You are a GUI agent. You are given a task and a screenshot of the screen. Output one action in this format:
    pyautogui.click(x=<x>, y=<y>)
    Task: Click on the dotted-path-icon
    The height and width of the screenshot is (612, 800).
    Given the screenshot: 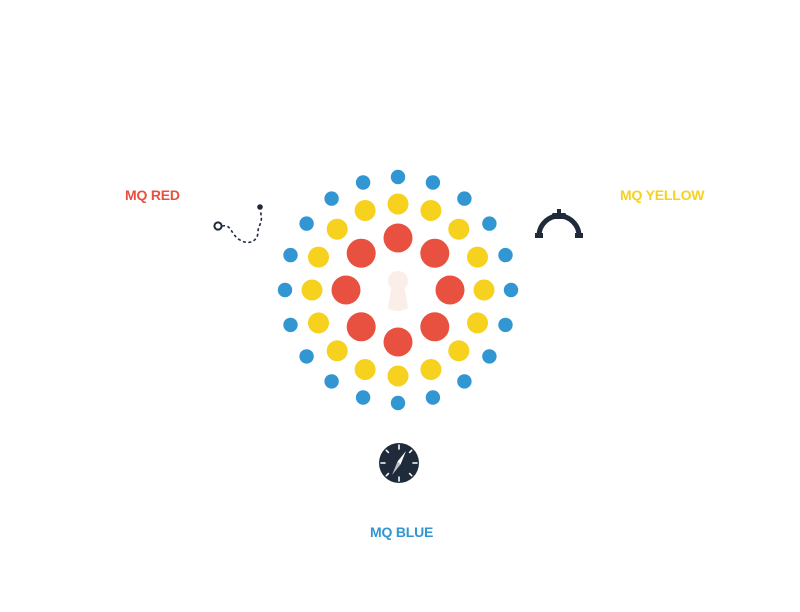 What is the action you would take?
    pyautogui.click(x=240, y=225)
    